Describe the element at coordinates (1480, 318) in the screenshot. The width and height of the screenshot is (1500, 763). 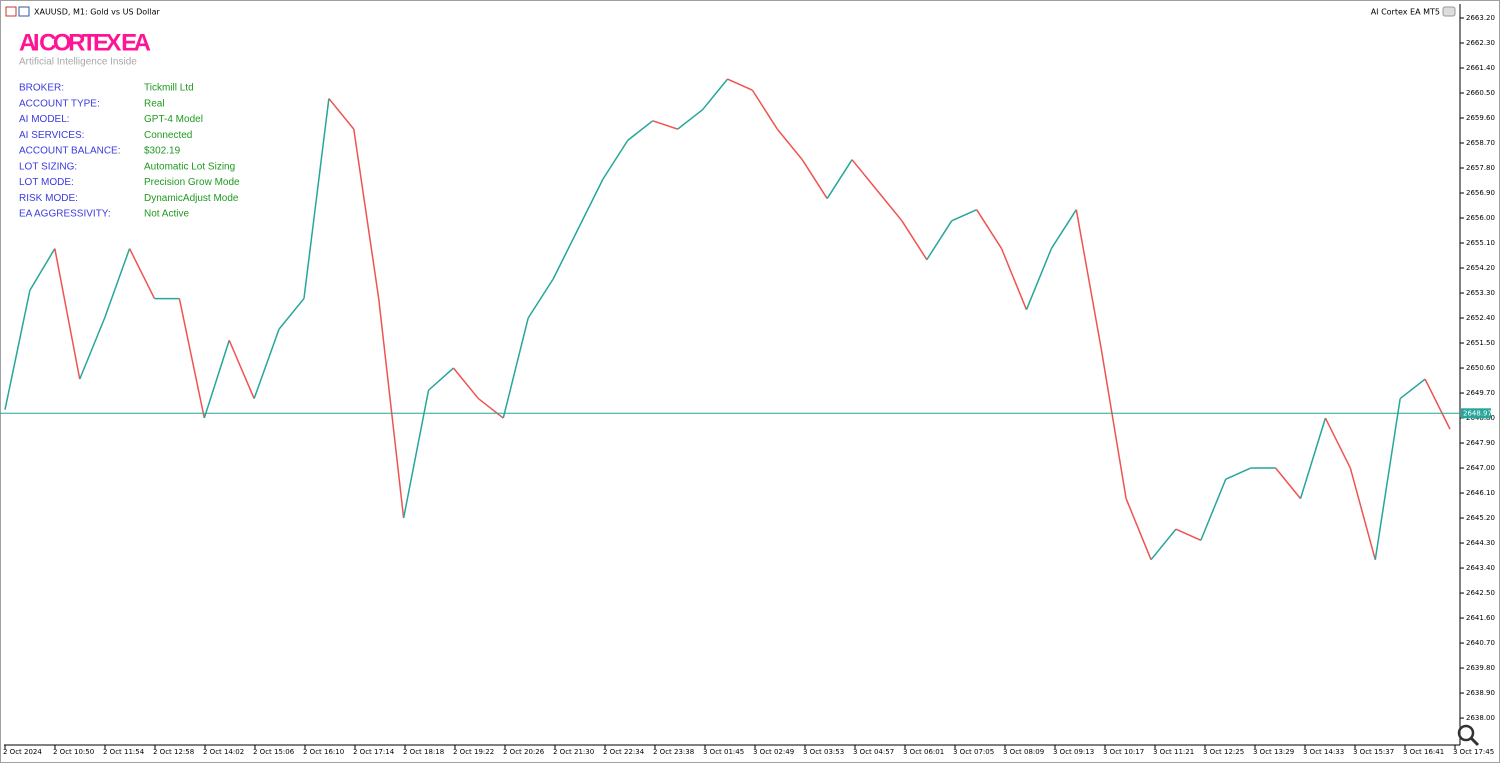
I see `y-tick-label: 2652.40` at that location.